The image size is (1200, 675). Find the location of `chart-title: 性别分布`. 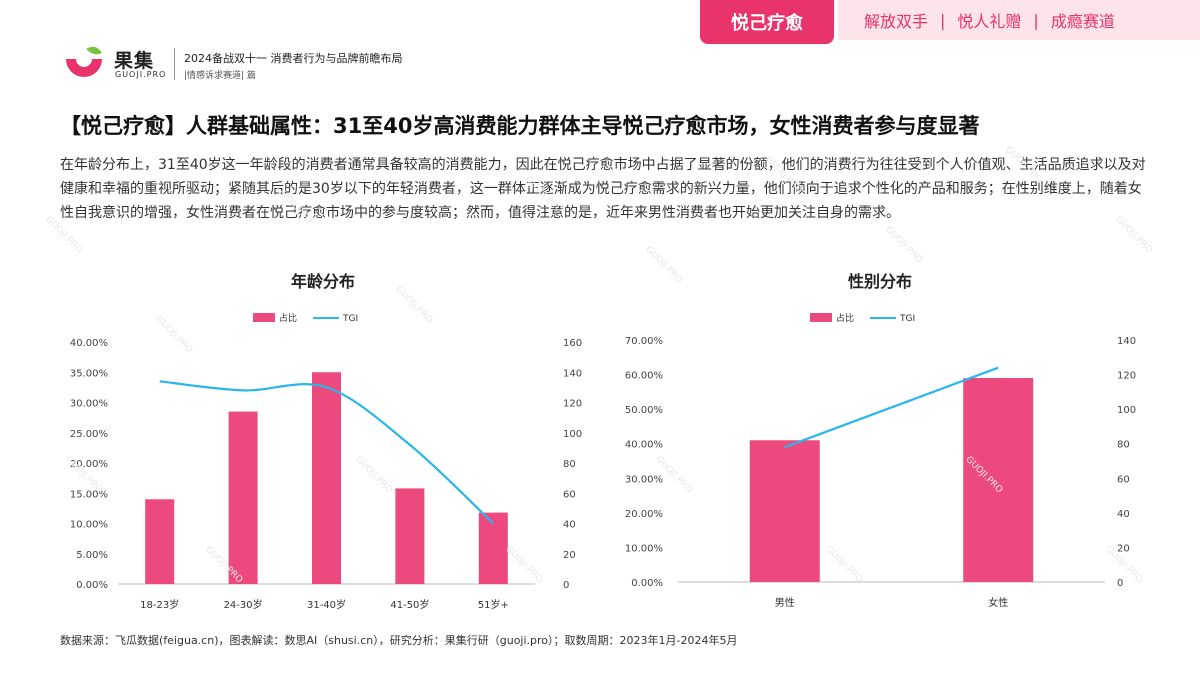

chart-title: 性别分布 is located at coordinates (880, 281).